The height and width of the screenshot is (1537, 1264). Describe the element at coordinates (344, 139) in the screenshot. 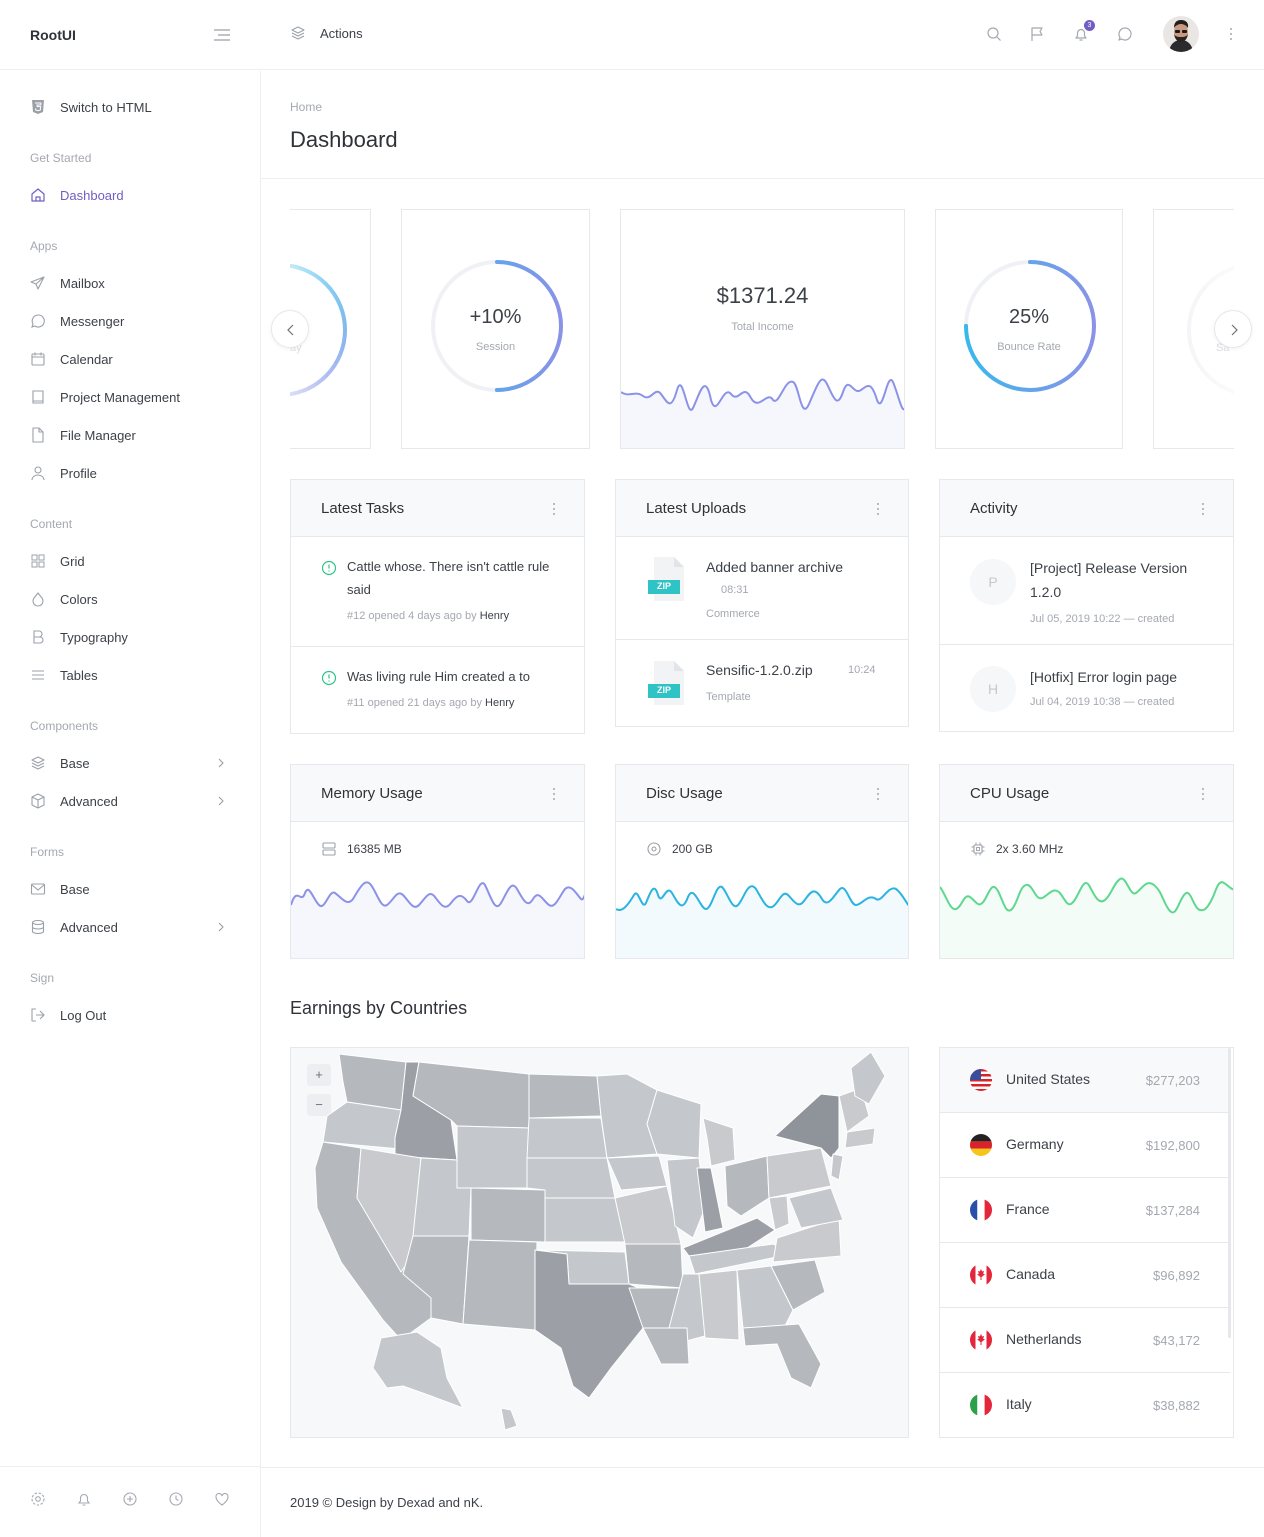

I see `page-title: Dashboard` at that location.